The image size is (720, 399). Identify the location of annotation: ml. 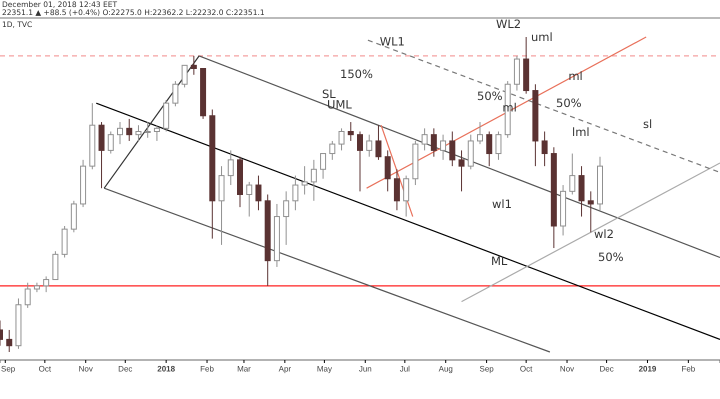
(509, 107).